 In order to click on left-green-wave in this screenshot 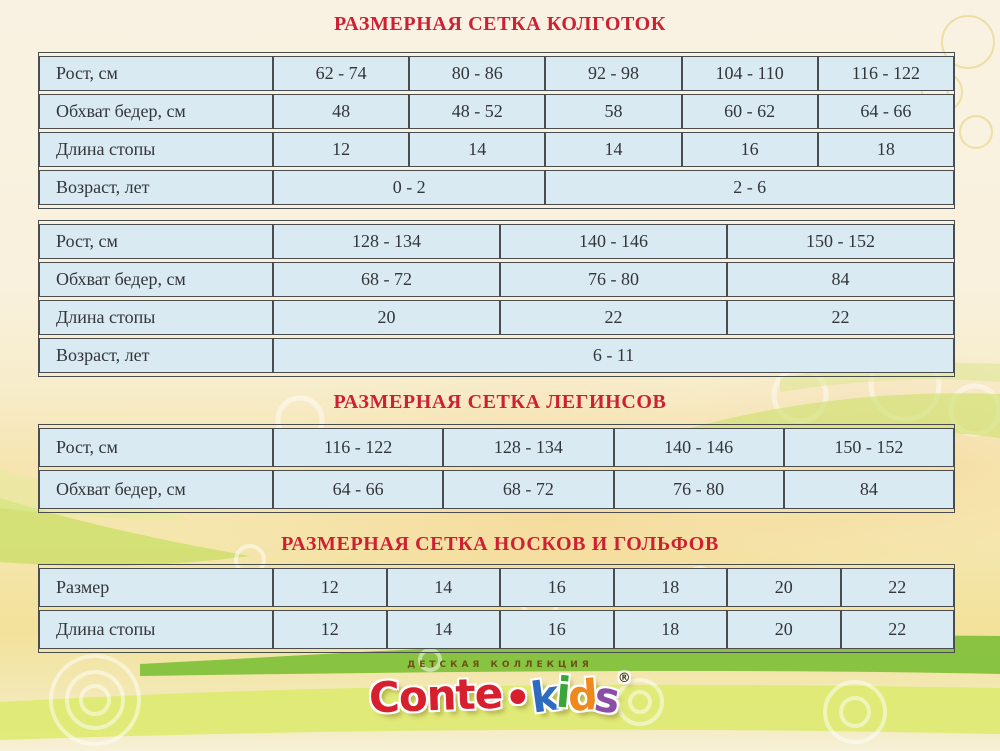, I will do `click(125, 532)`.